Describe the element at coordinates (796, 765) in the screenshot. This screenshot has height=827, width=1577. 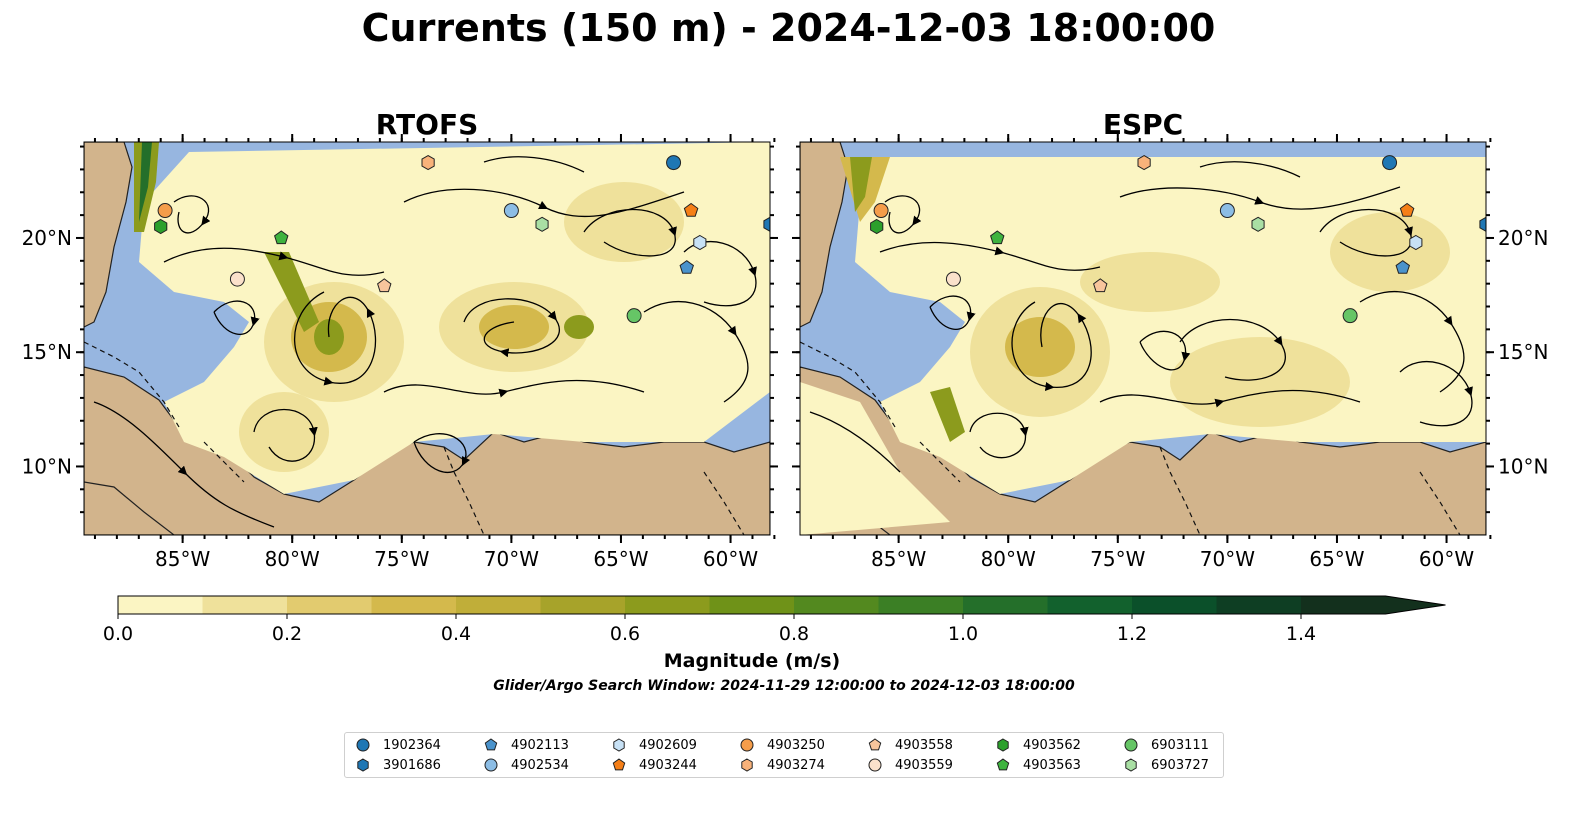
I see `legend-label: 4903274` at that location.